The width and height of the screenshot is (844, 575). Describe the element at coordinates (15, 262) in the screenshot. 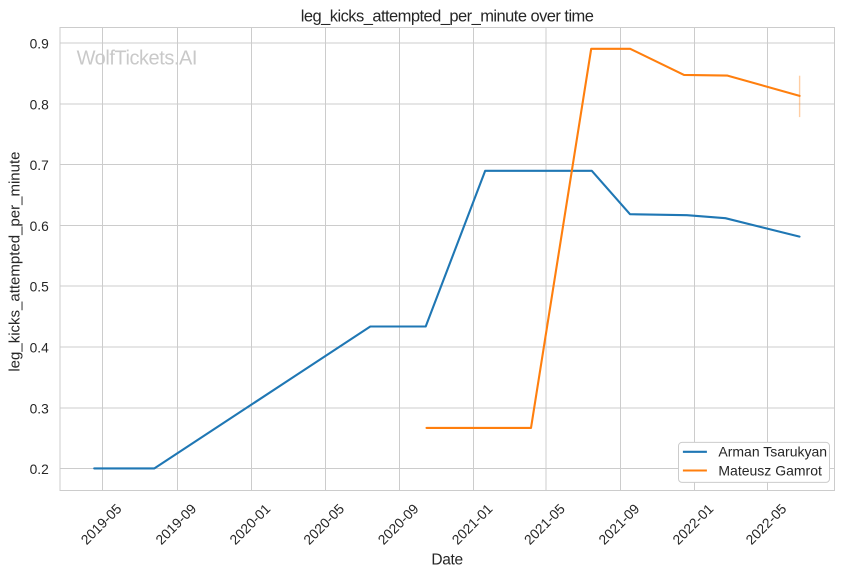

I see `svg-text: leg_kicks_attempted_per_minute` at that location.